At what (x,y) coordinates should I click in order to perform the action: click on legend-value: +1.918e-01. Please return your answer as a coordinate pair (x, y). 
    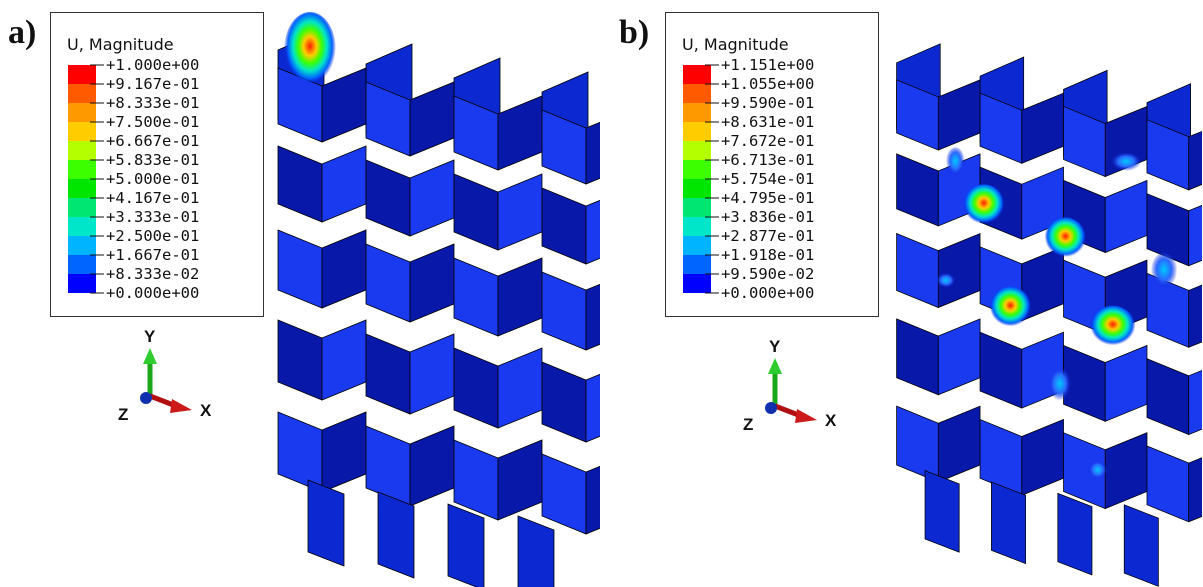
    Looking at the image, I should click on (767, 255).